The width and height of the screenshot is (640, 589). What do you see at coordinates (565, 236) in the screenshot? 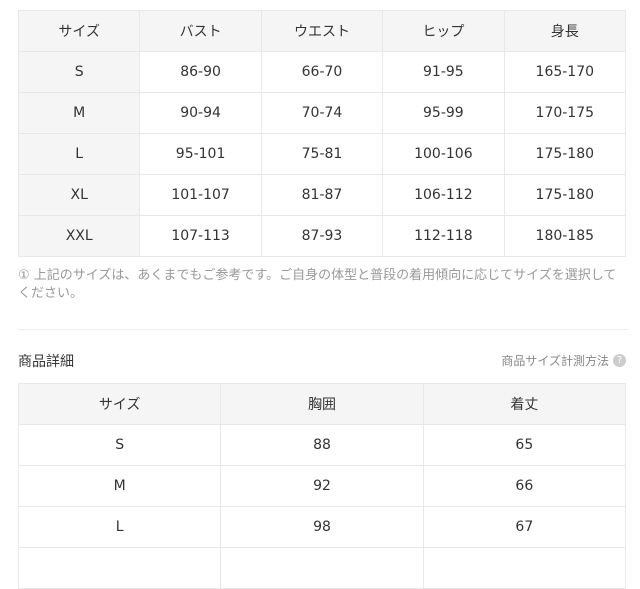
I see `table-cell: 180-185` at bounding box center [565, 236].